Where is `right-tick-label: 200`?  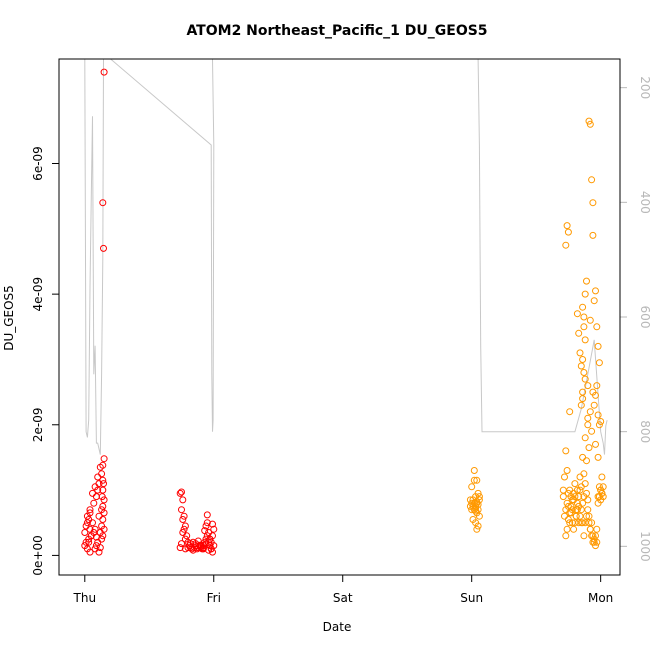
right-tick-label: 200 is located at coordinates (644, 87).